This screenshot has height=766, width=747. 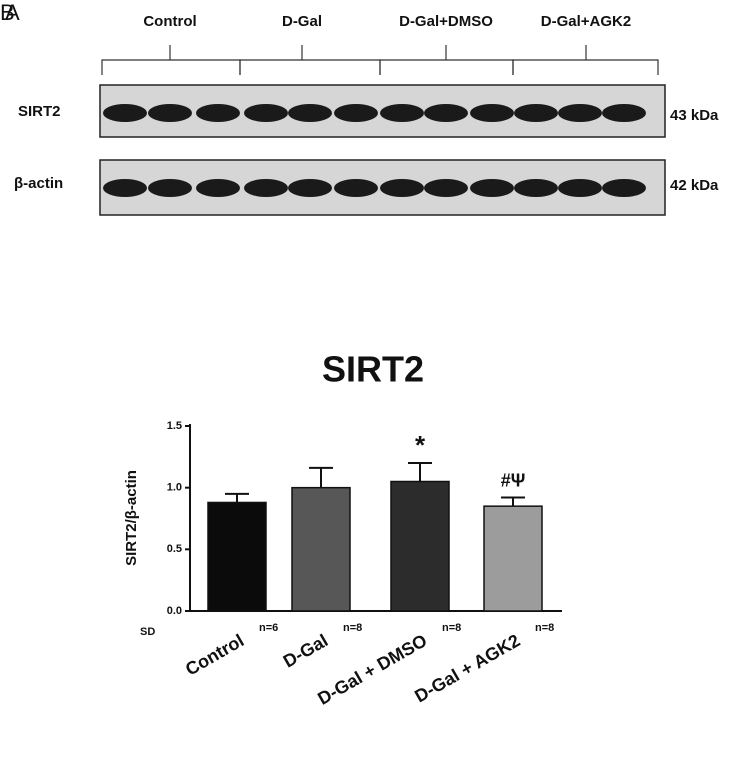 What do you see at coordinates (302, 21) in the screenshot?
I see `group-label: D-Gal` at bounding box center [302, 21].